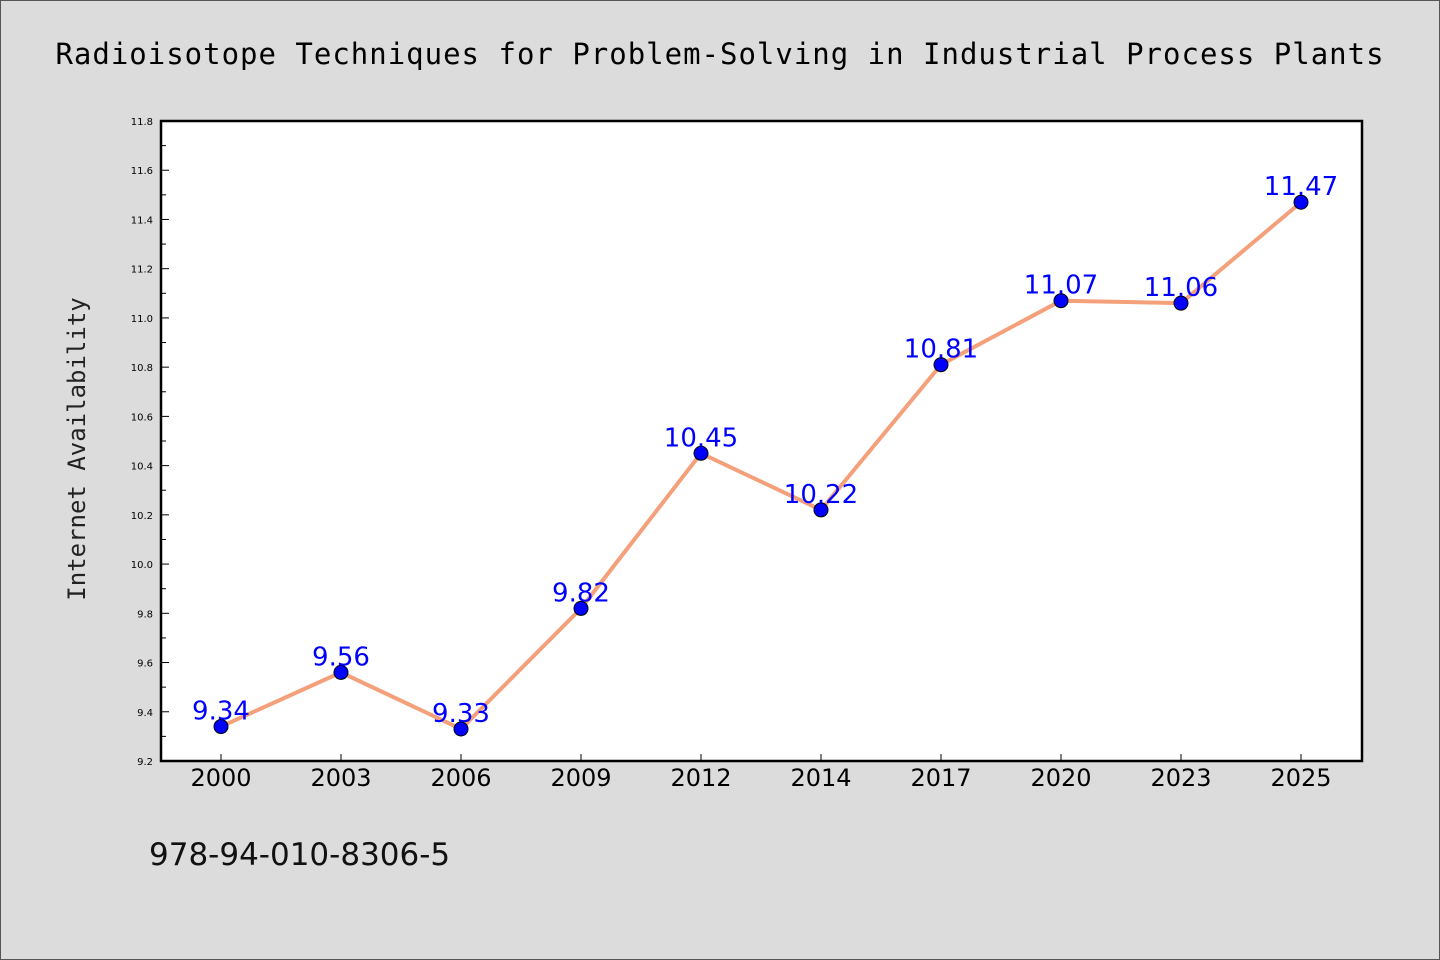 This screenshot has height=960, width=1440. What do you see at coordinates (1060, 778) in the screenshot?
I see `x-tick-label: 2020` at bounding box center [1060, 778].